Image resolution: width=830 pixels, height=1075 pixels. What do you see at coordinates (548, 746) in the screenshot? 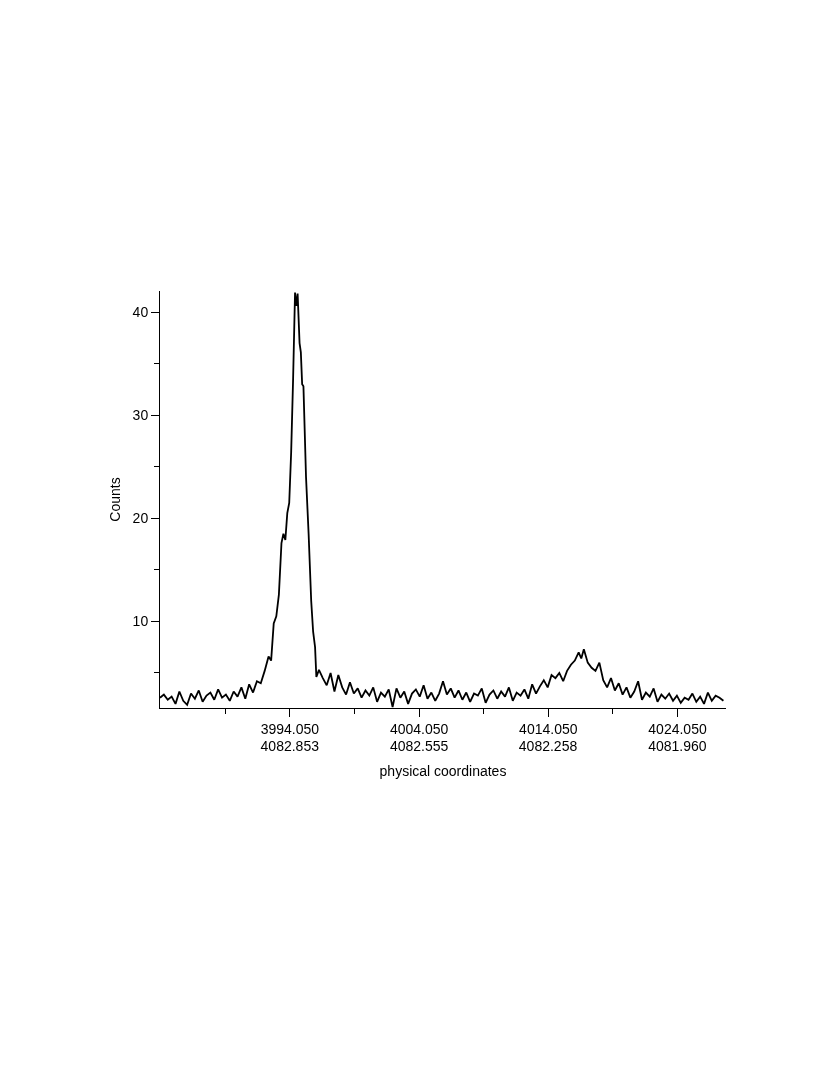
I see `x2-tick-label: 4082.258` at bounding box center [548, 746].